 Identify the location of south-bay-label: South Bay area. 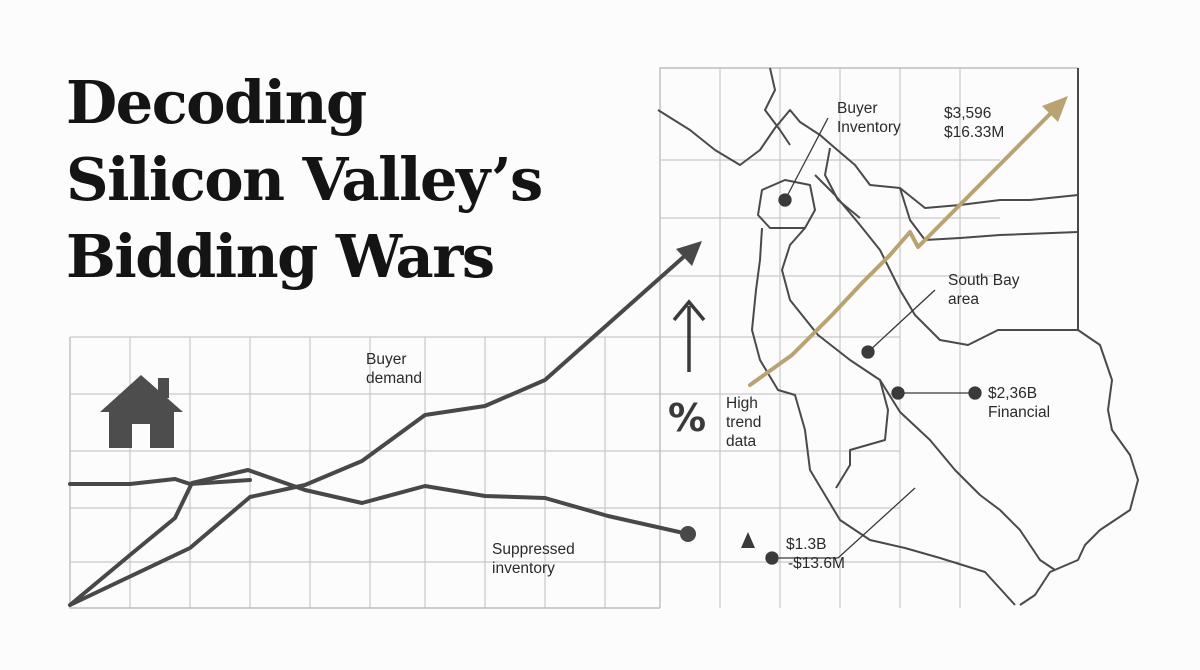
(984, 290).